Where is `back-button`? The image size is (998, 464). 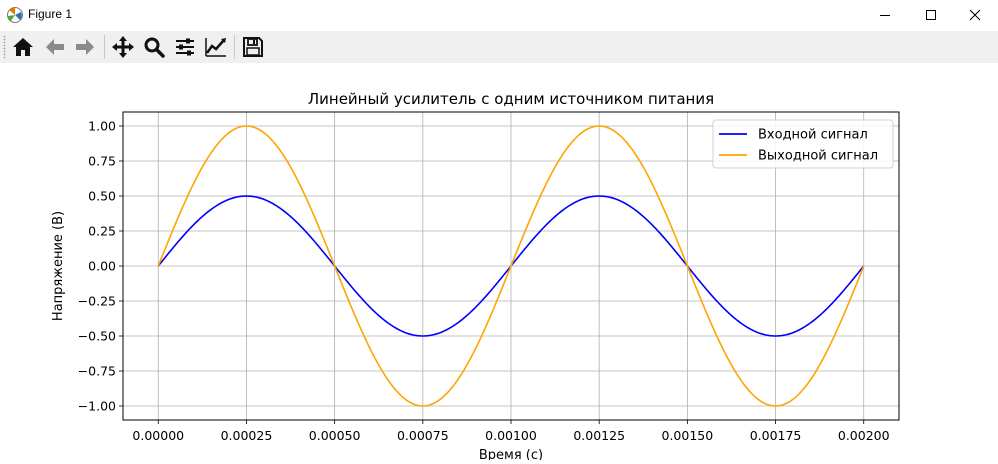
back-button is located at coordinates (55, 47).